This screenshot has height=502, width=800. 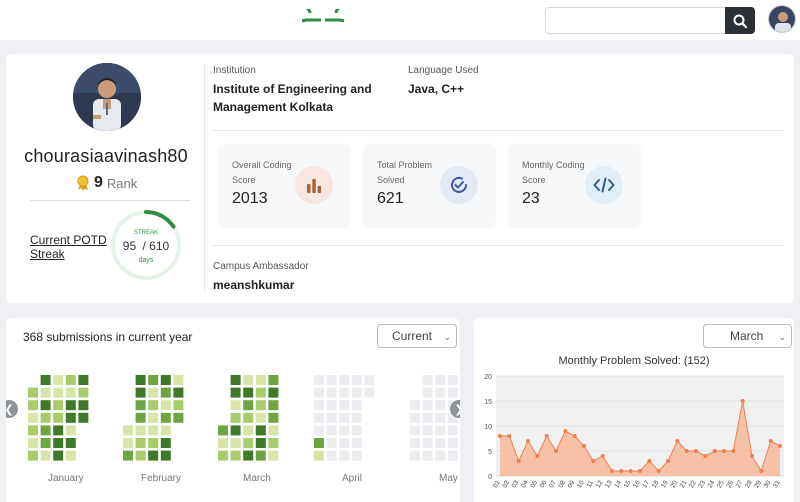 I want to click on year-select: Current ⌄, so click(x=417, y=336).